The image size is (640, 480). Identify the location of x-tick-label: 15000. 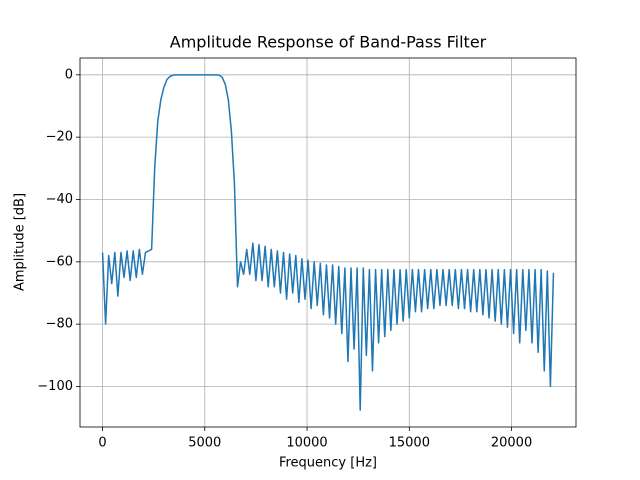
(409, 443).